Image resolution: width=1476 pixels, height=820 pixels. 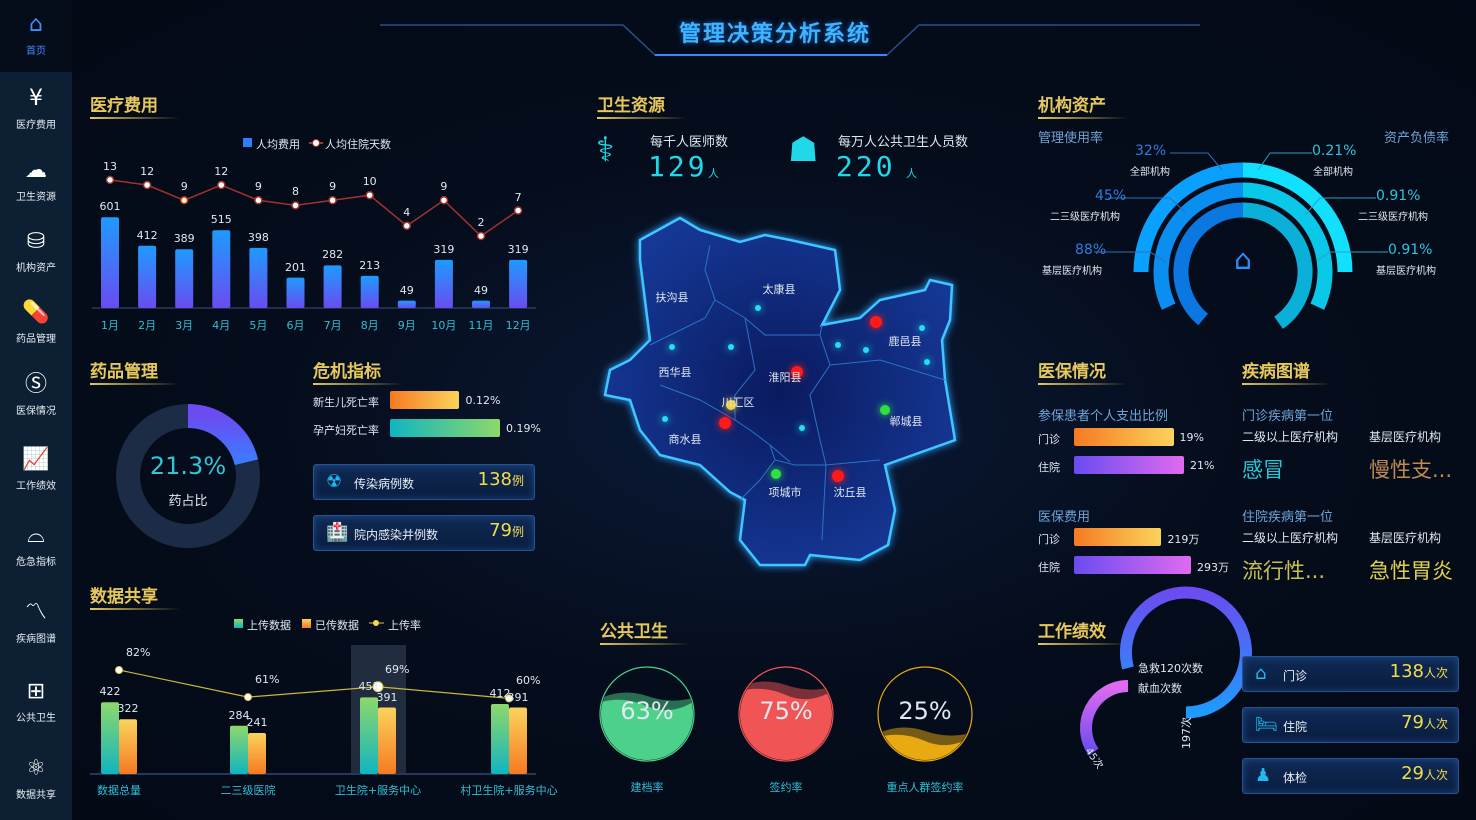 I want to click on sidebar-item-0: ⌂ 首页, so click(x=36, y=33).